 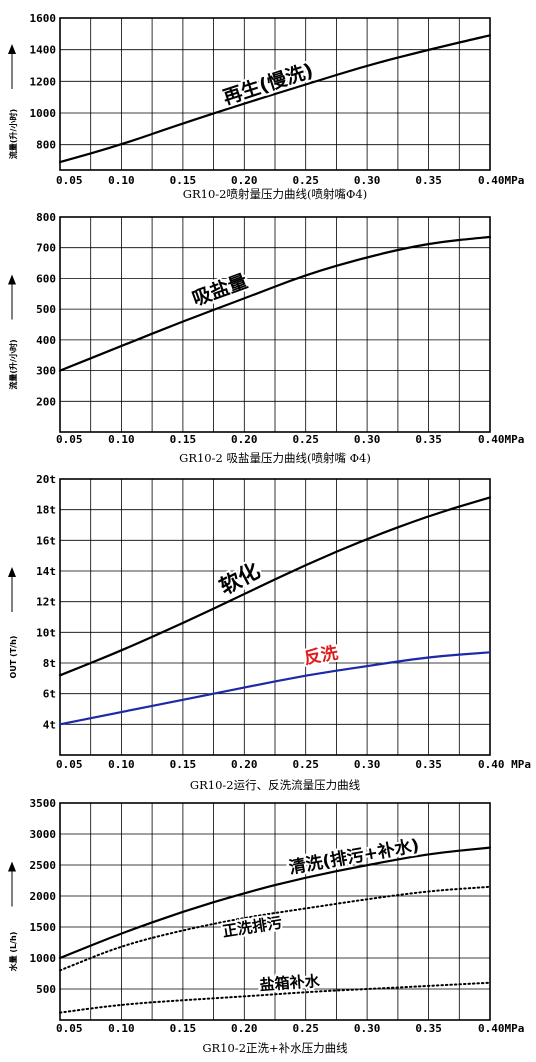 What do you see at coordinates (43, 896) in the screenshot?
I see `y-tick-label: 2000` at bounding box center [43, 896].